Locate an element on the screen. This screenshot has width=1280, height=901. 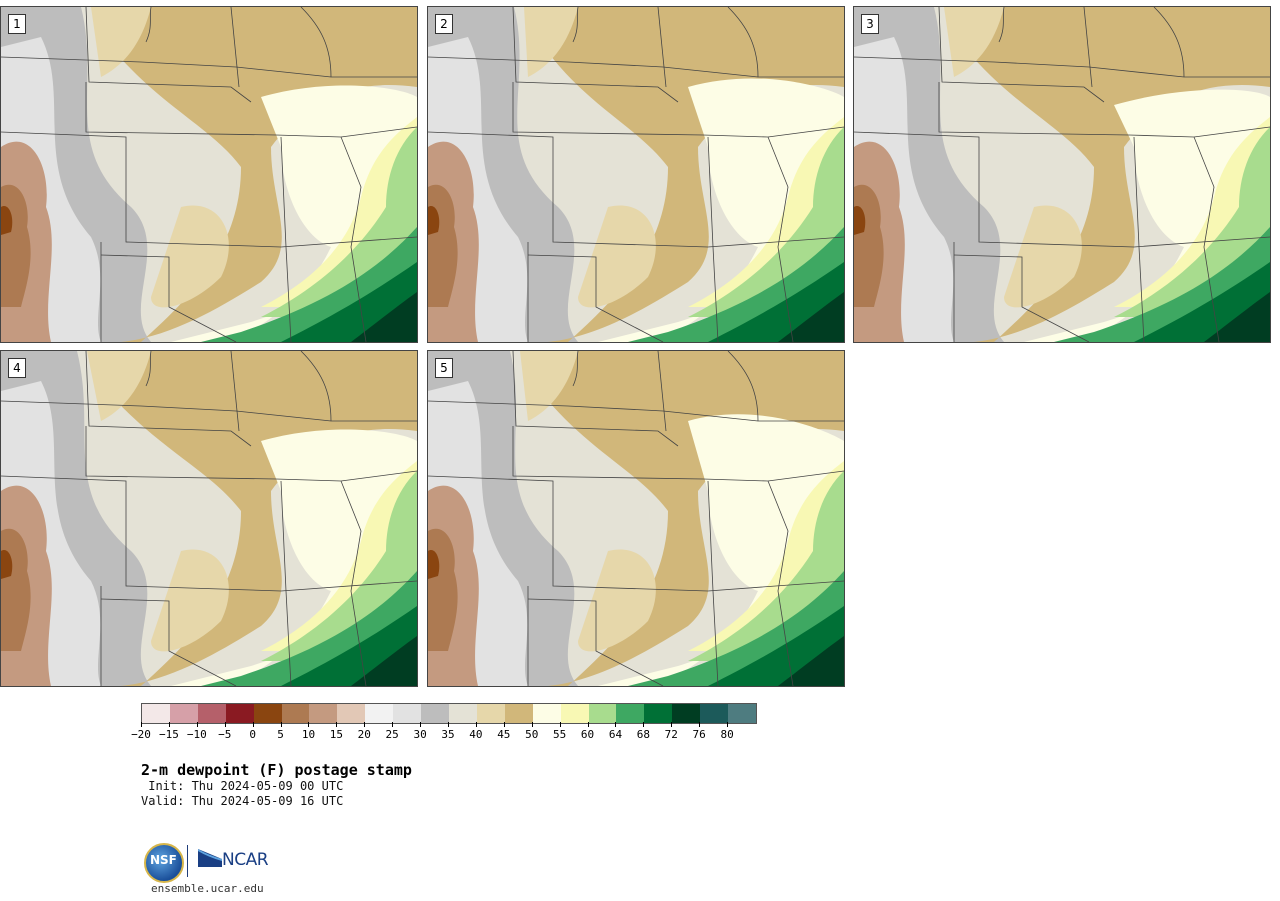
map-panel-4: 4 is located at coordinates (209, 518).